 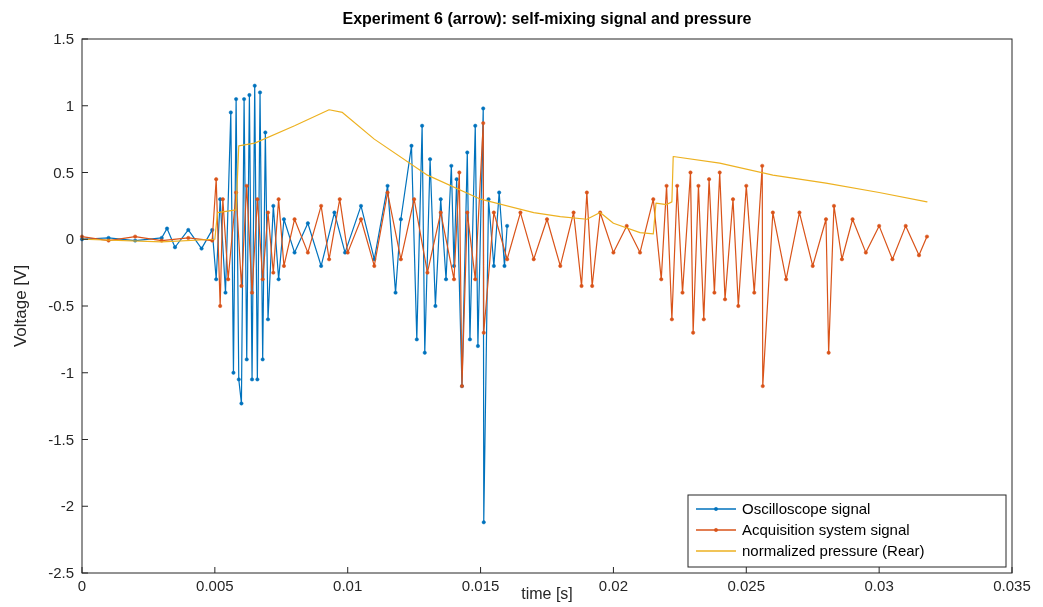 I want to click on x-tick-label: 0, so click(x=82, y=585).